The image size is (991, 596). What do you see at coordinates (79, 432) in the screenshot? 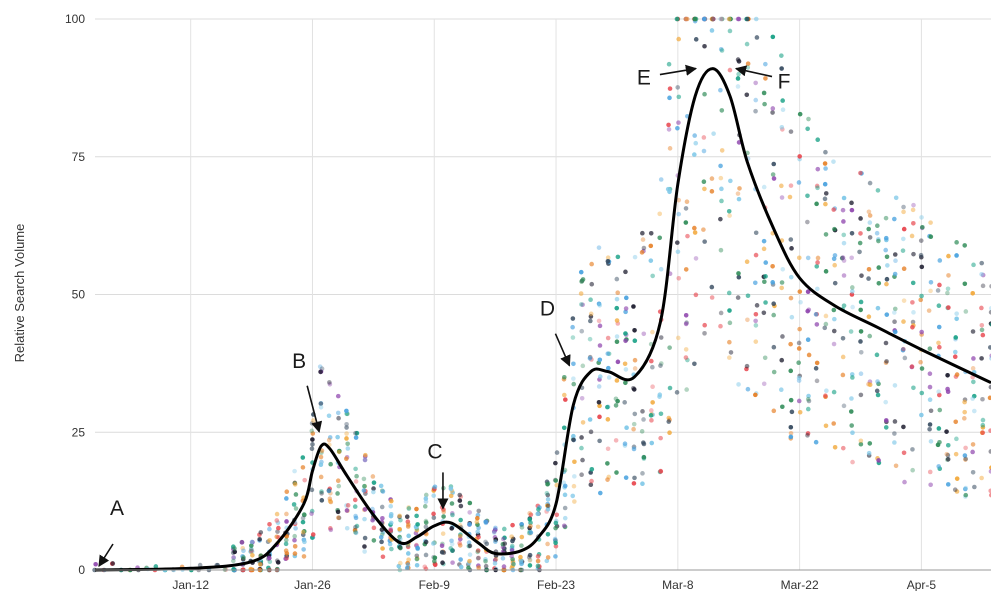
I see `y-tick-label: 25` at bounding box center [79, 432].